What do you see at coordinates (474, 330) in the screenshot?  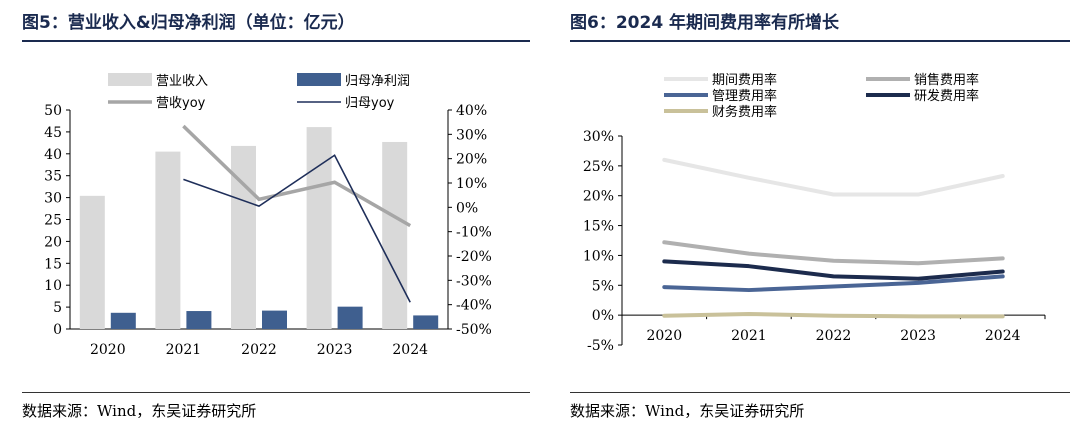 I see `y-tick-label-right: -50%` at bounding box center [474, 330].